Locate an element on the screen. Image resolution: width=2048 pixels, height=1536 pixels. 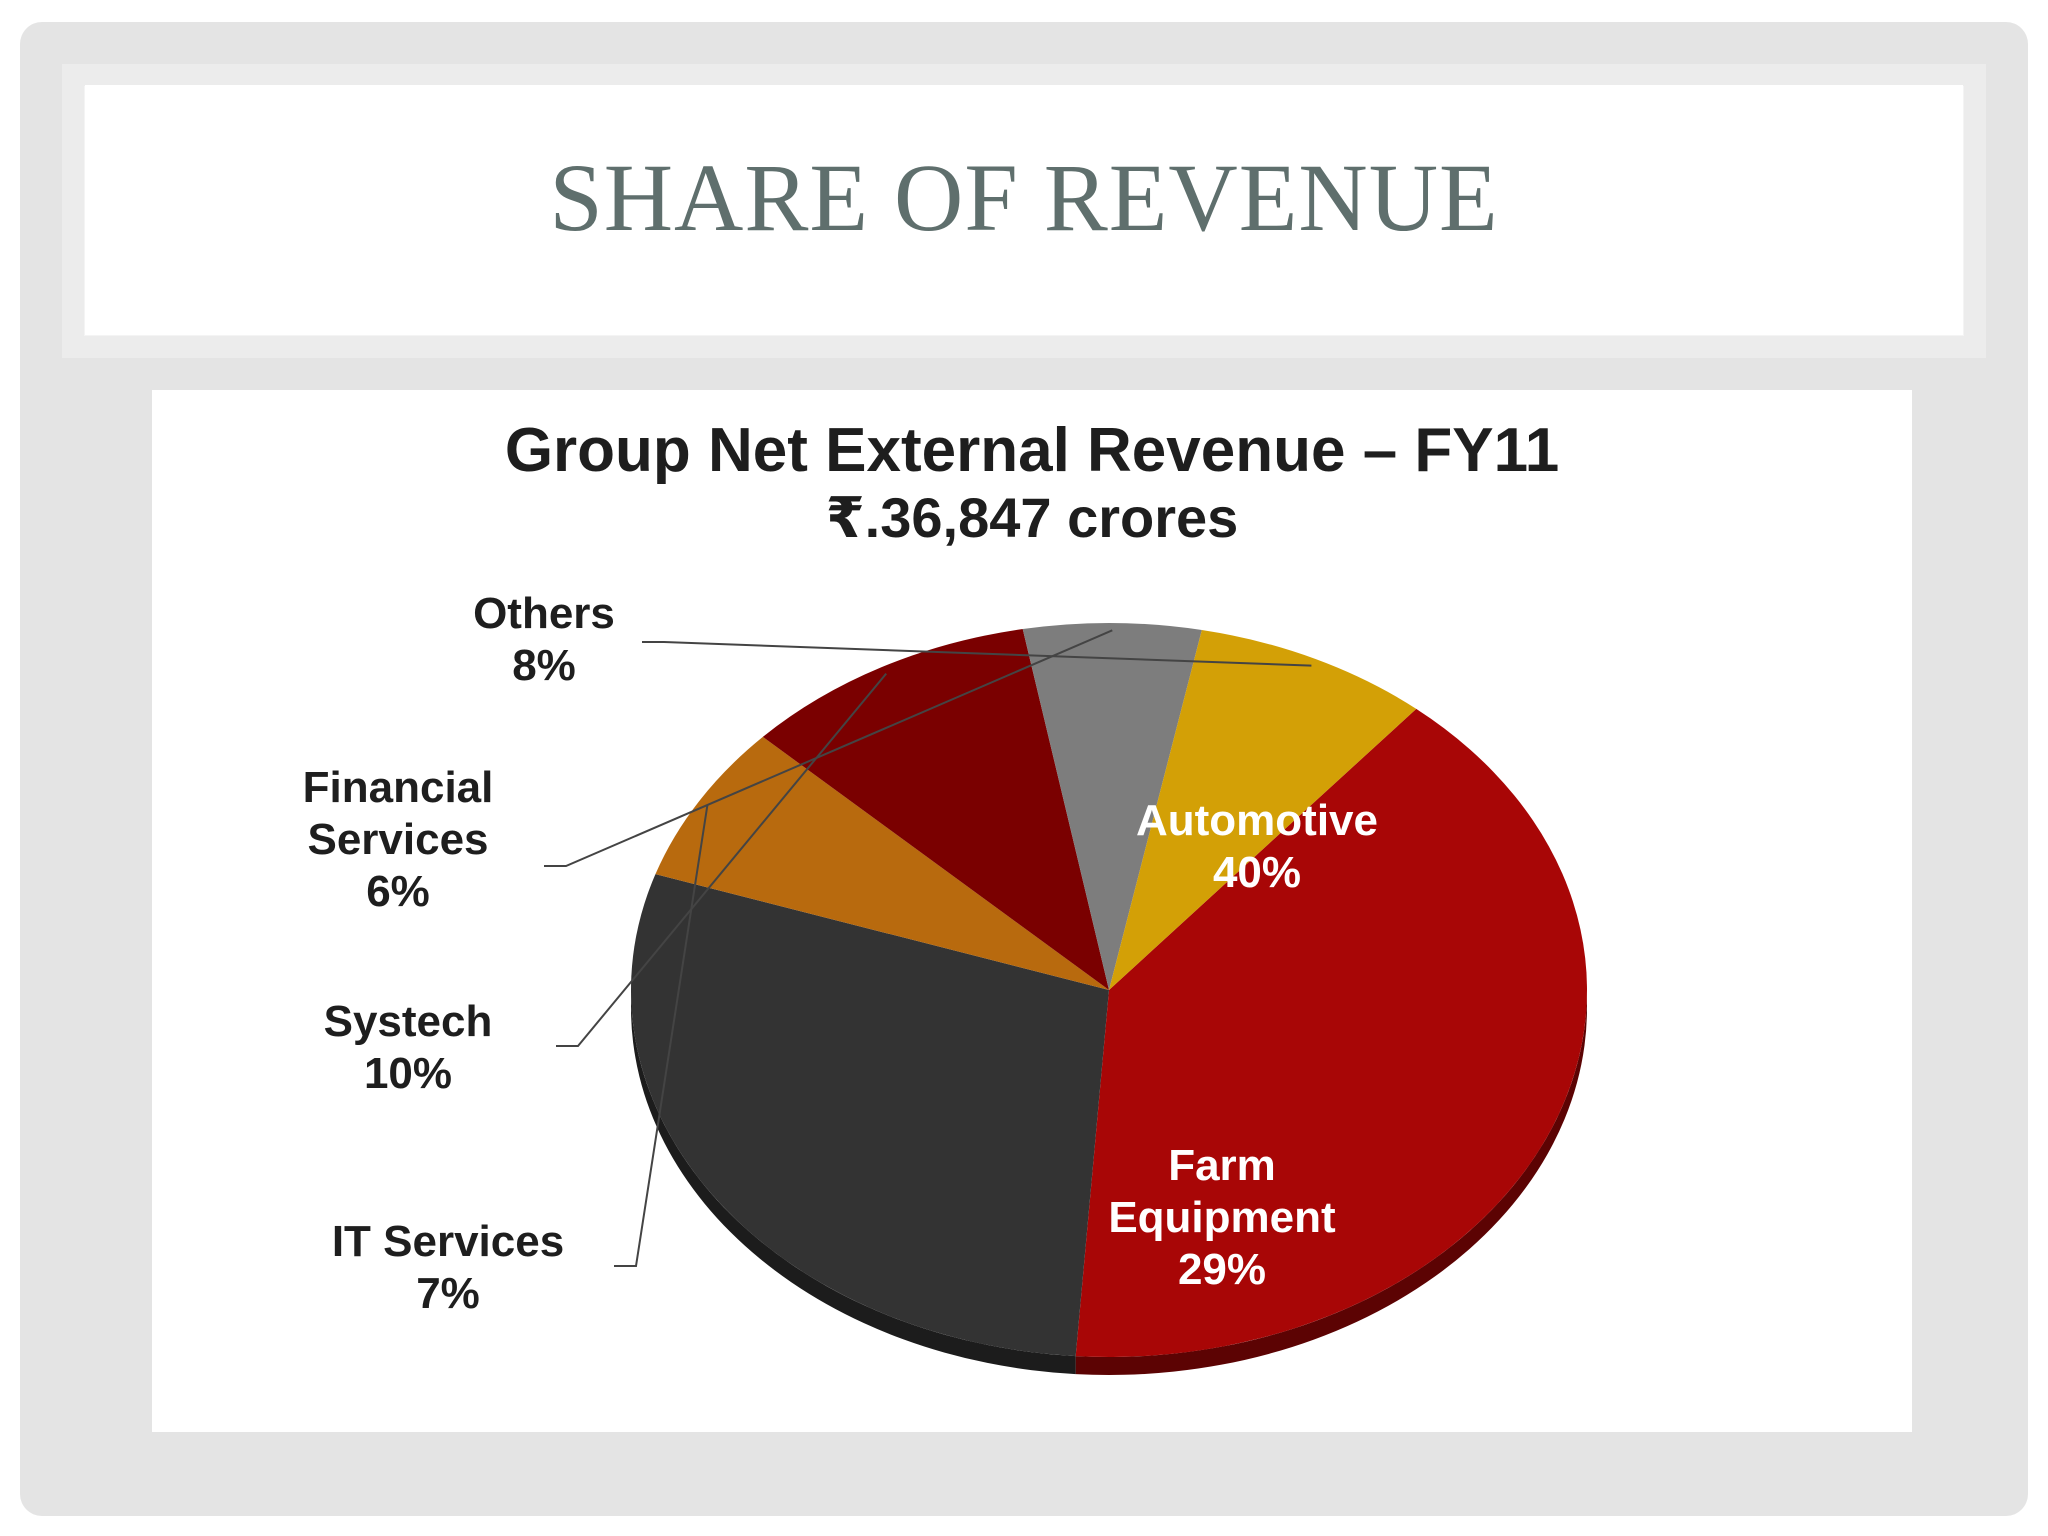
slice-name-farm-equipment: Farm is located at coordinates (1222, 1165).